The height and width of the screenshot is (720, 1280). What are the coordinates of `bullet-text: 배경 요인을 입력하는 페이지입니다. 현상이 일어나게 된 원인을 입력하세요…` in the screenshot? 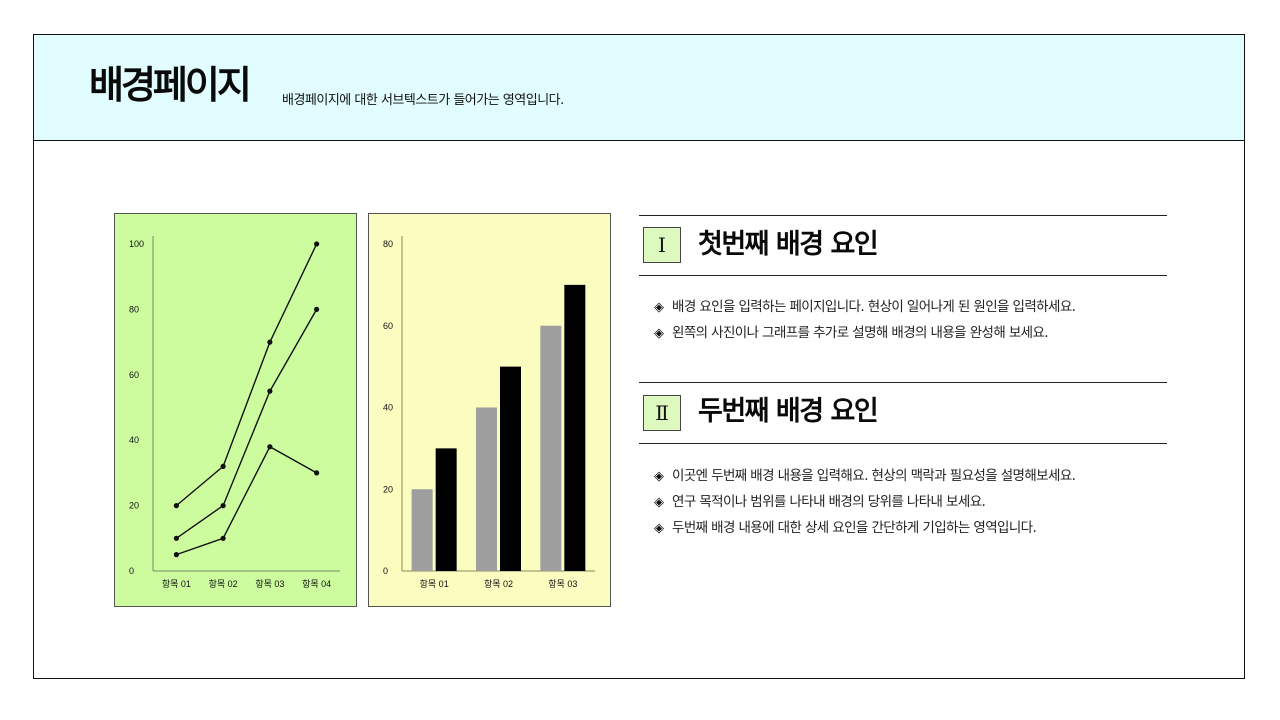 It's located at (874, 307).